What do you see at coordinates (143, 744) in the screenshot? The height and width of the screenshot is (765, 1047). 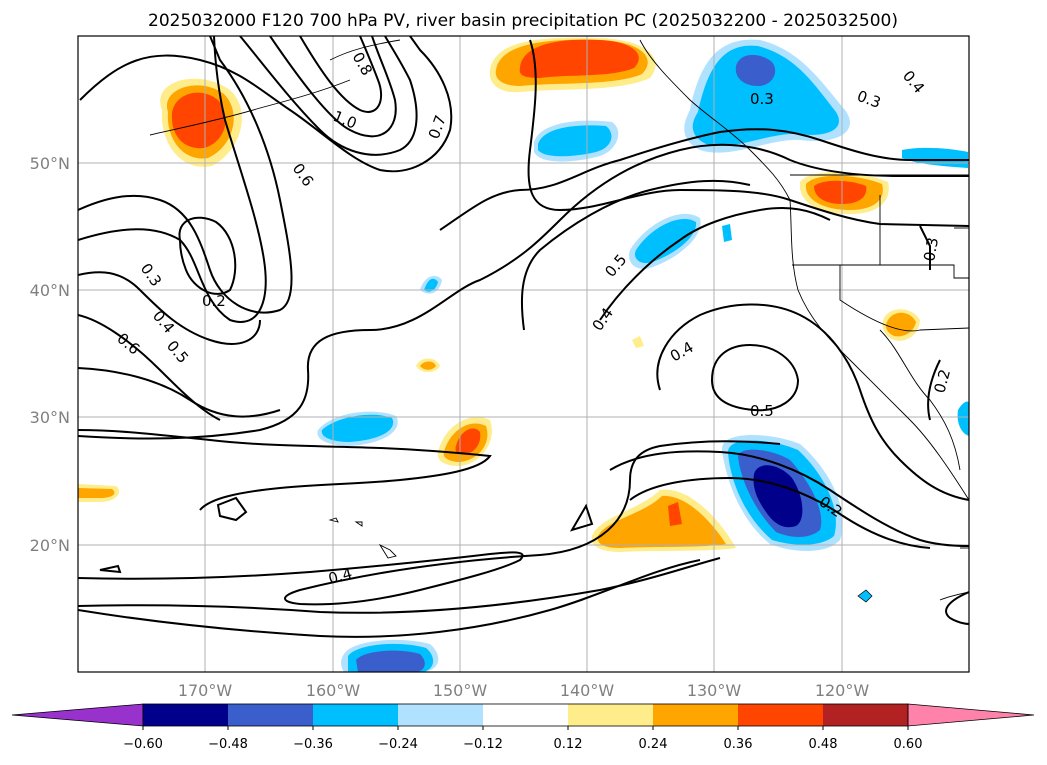 I see `colorbar-tick-label: −0.60` at bounding box center [143, 744].